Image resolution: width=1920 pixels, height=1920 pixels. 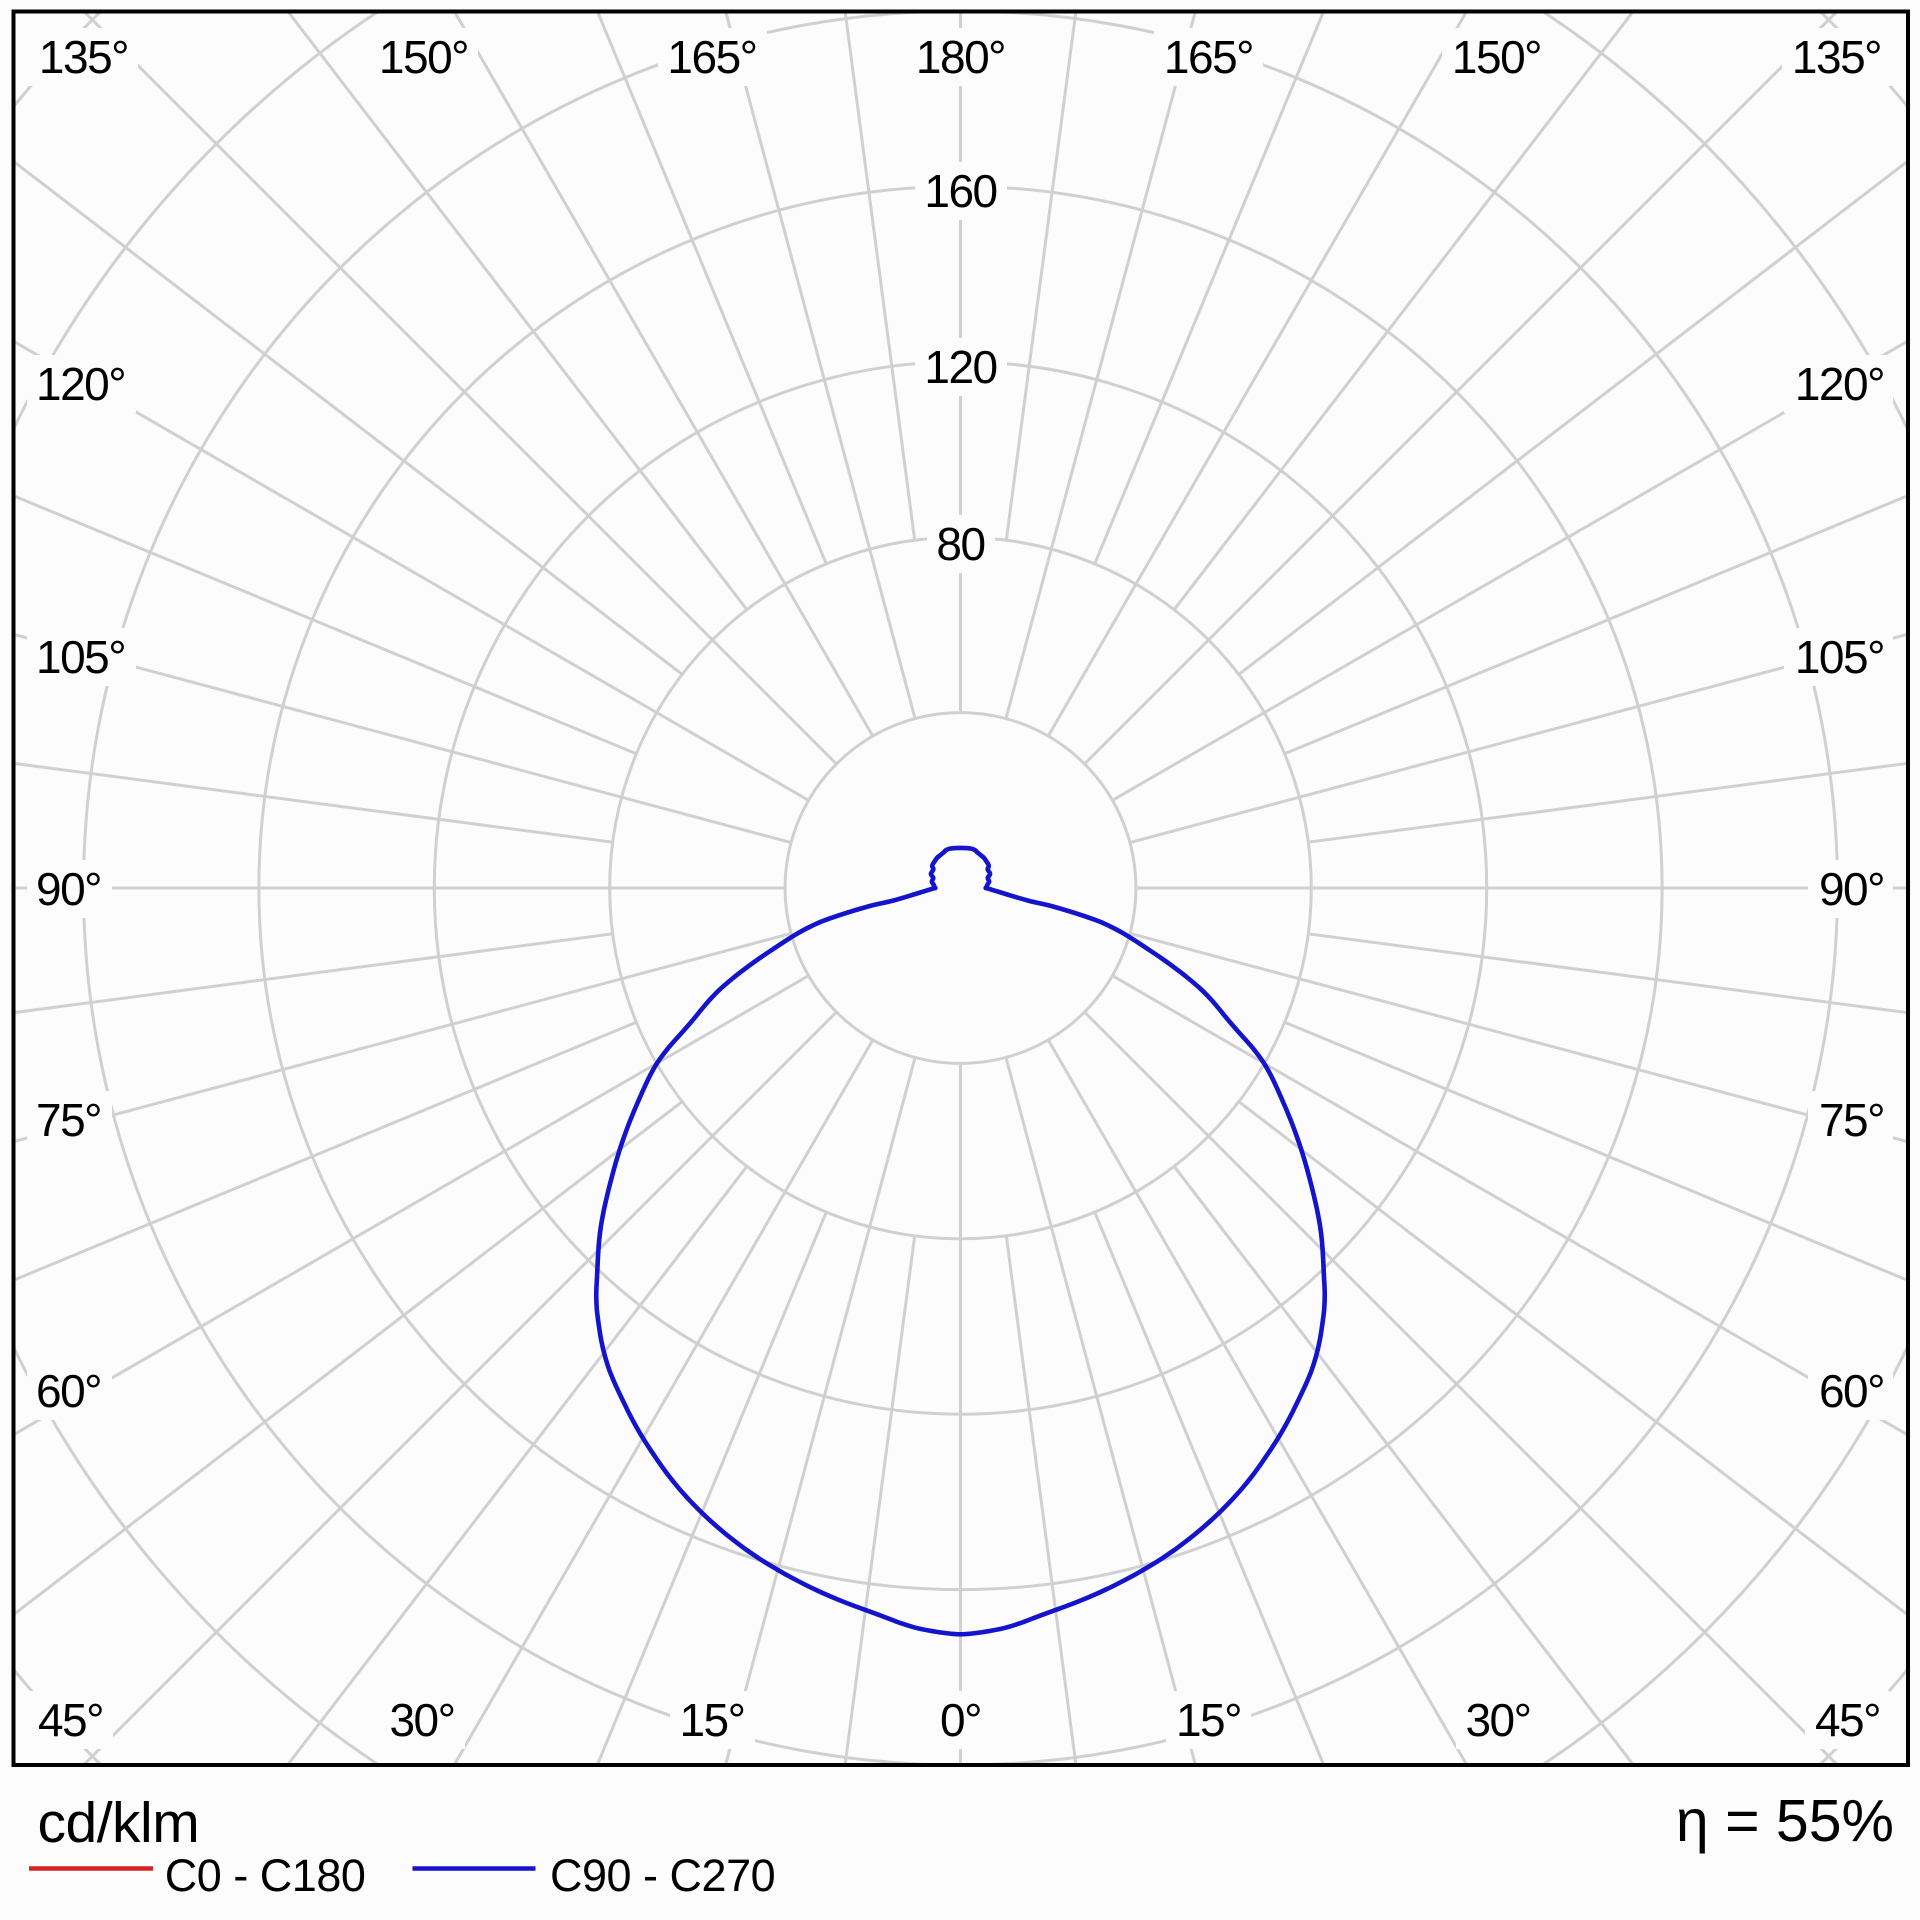 I want to click on svg-text: 80, so click(x=960, y=544).